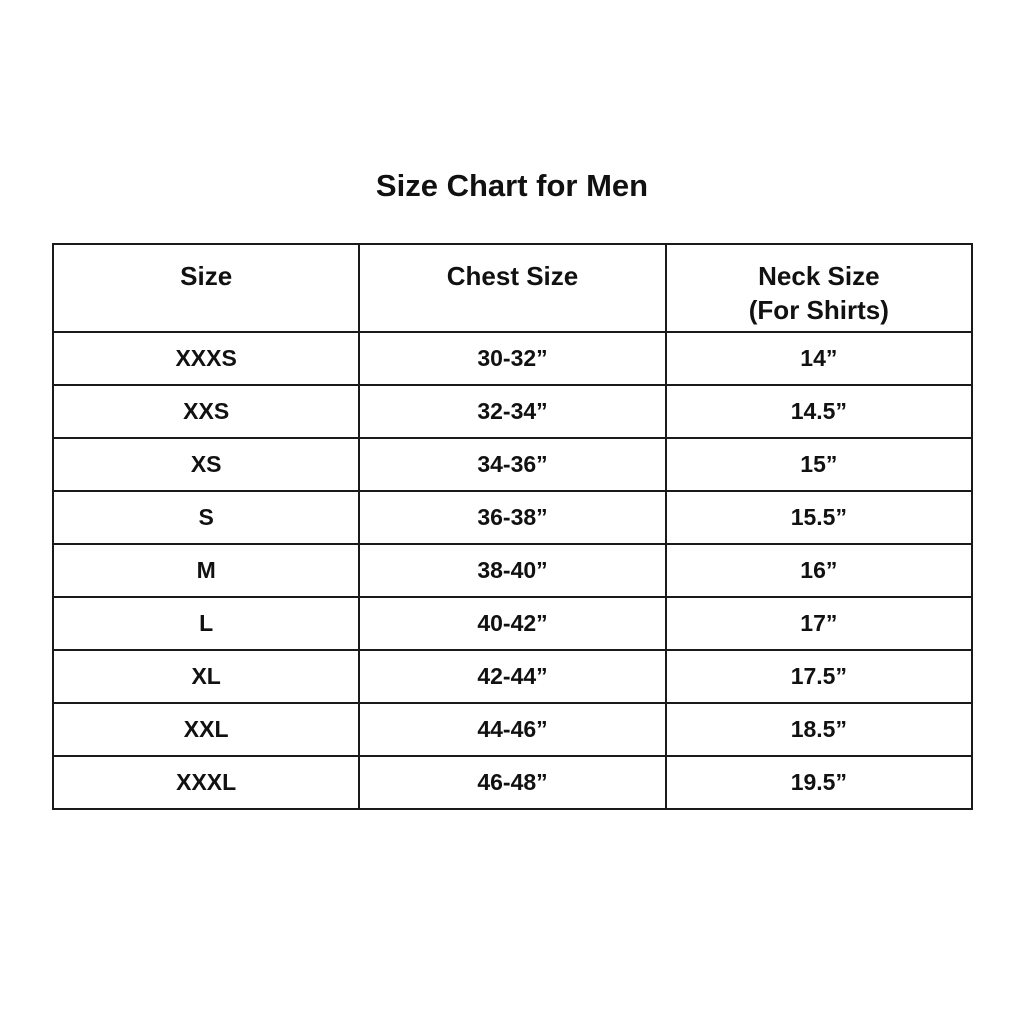 The width and height of the screenshot is (1024, 1024). Describe the element at coordinates (206, 411) in the screenshot. I see `cell-size: XXS` at that location.